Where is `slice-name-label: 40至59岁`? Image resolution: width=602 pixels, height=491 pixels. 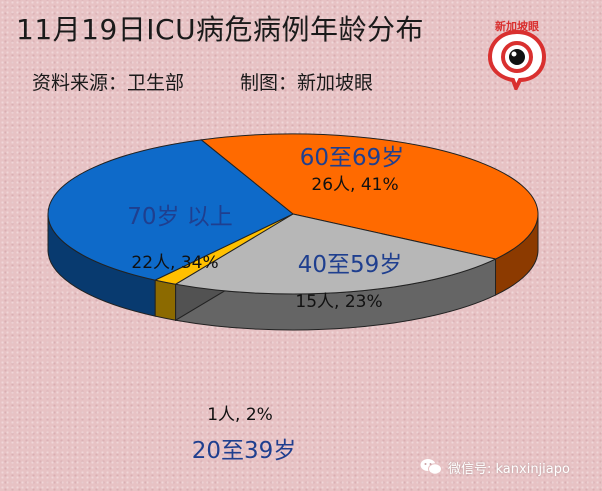 slice-name-label: 40至59岁 is located at coordinates (350, 265).